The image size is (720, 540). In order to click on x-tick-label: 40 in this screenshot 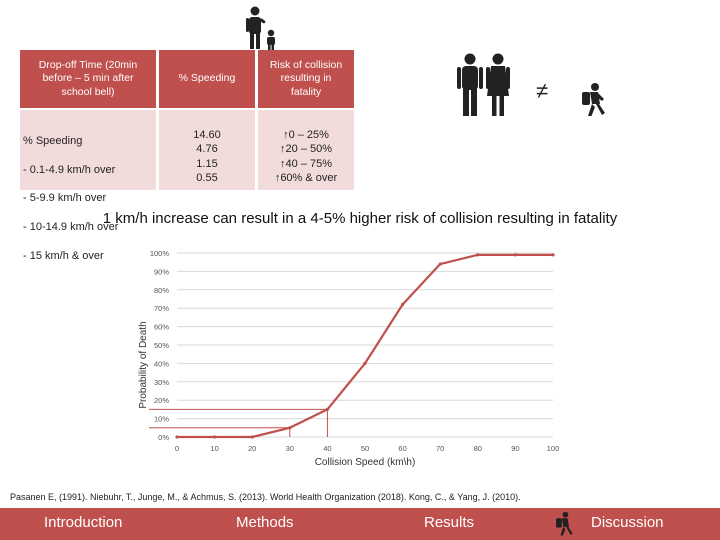, I will do `click(327, 448)`.